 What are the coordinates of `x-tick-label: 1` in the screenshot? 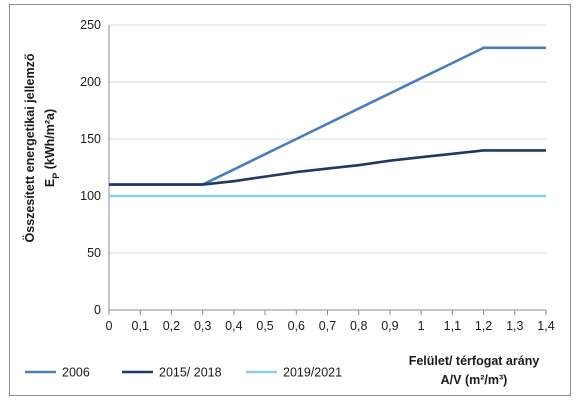 It's located at (421, 326).